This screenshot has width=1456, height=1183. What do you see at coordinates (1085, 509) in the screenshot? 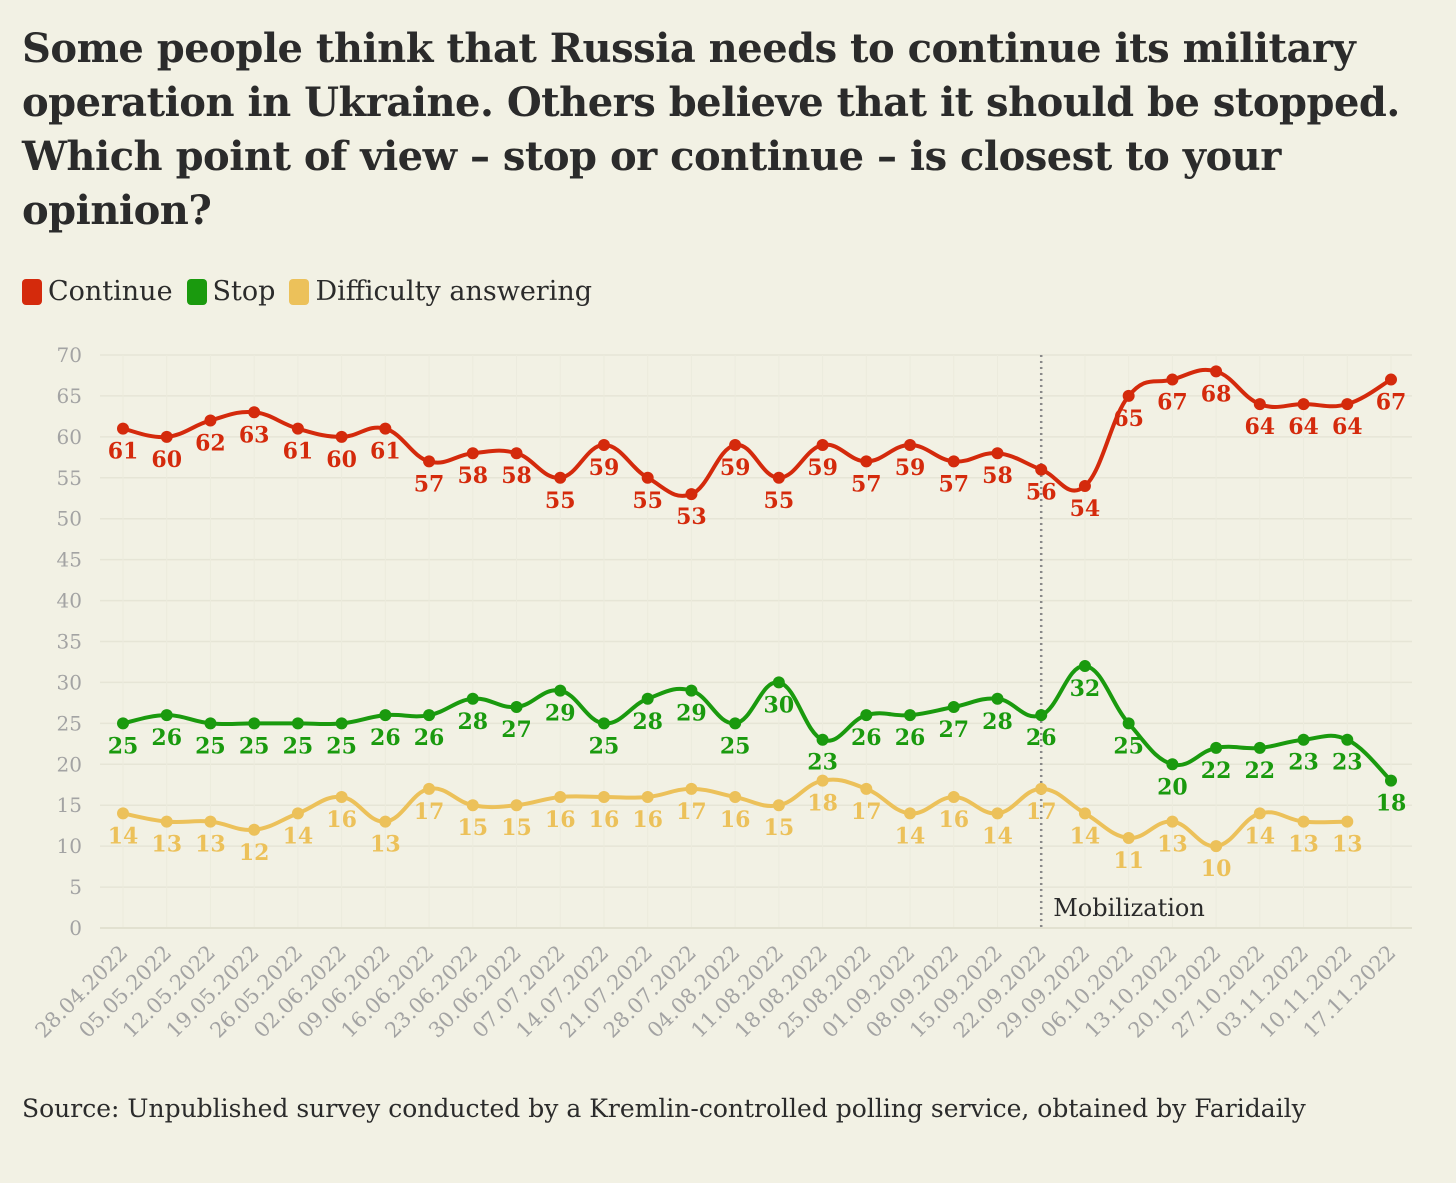
I see `data-label-continue: 54` at bounding box center [1085, 509].